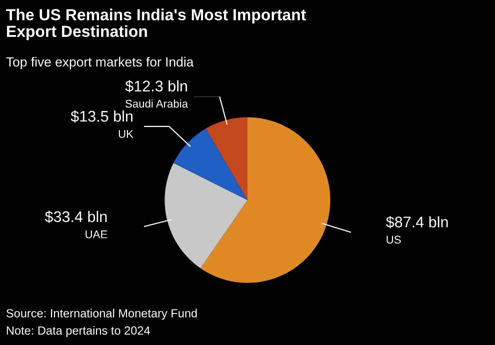 This screenshot has height=345, width=495. I want to click on source-note: Source: International Monetary Fund, so click(101, 314).